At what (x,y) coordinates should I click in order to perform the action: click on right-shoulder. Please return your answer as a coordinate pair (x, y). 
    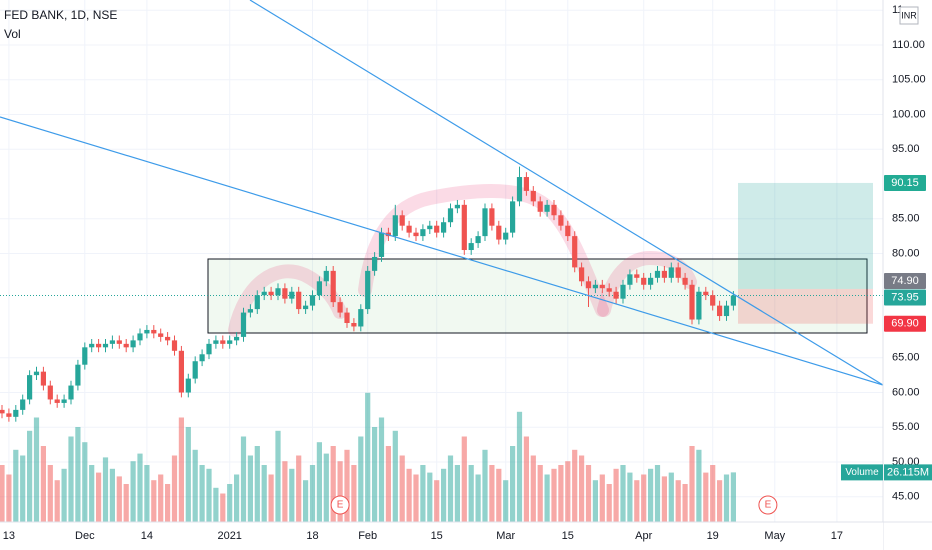
    Looking at the image, I should click on (647, 283).